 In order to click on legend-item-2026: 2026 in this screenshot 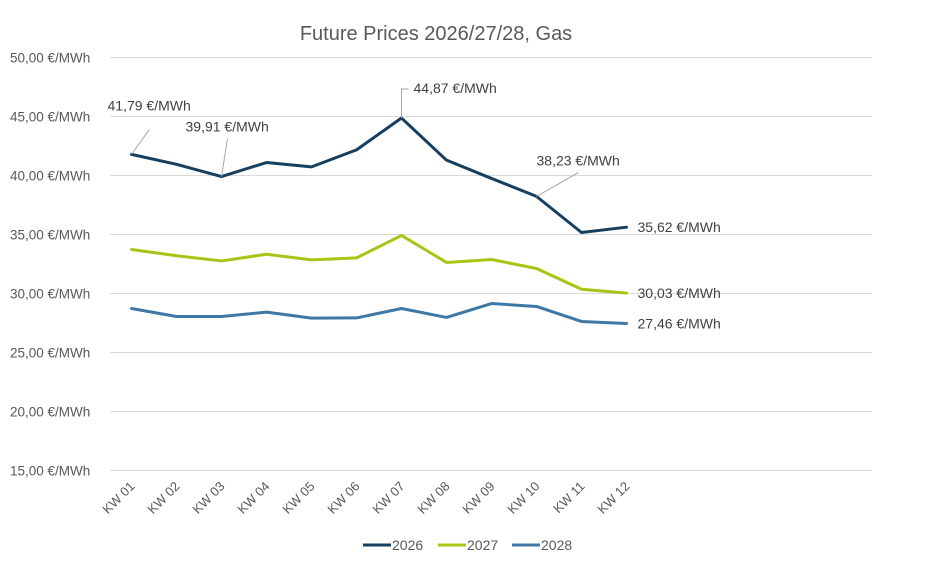, I will do `click(393, 545)`.